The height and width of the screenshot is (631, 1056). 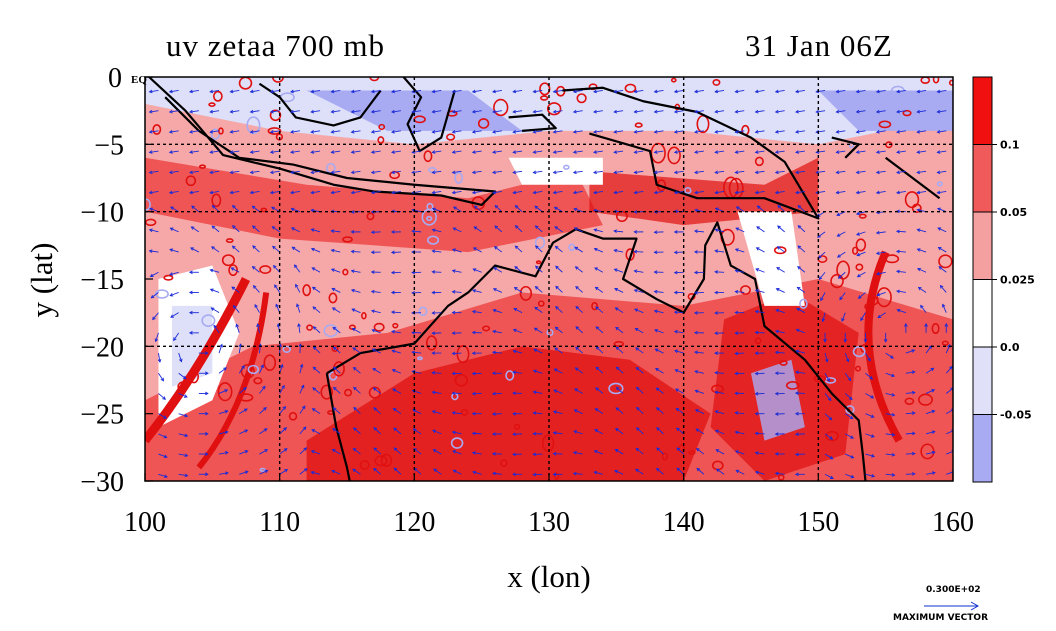 I want to click on coastline, so click(x=913, y=178).